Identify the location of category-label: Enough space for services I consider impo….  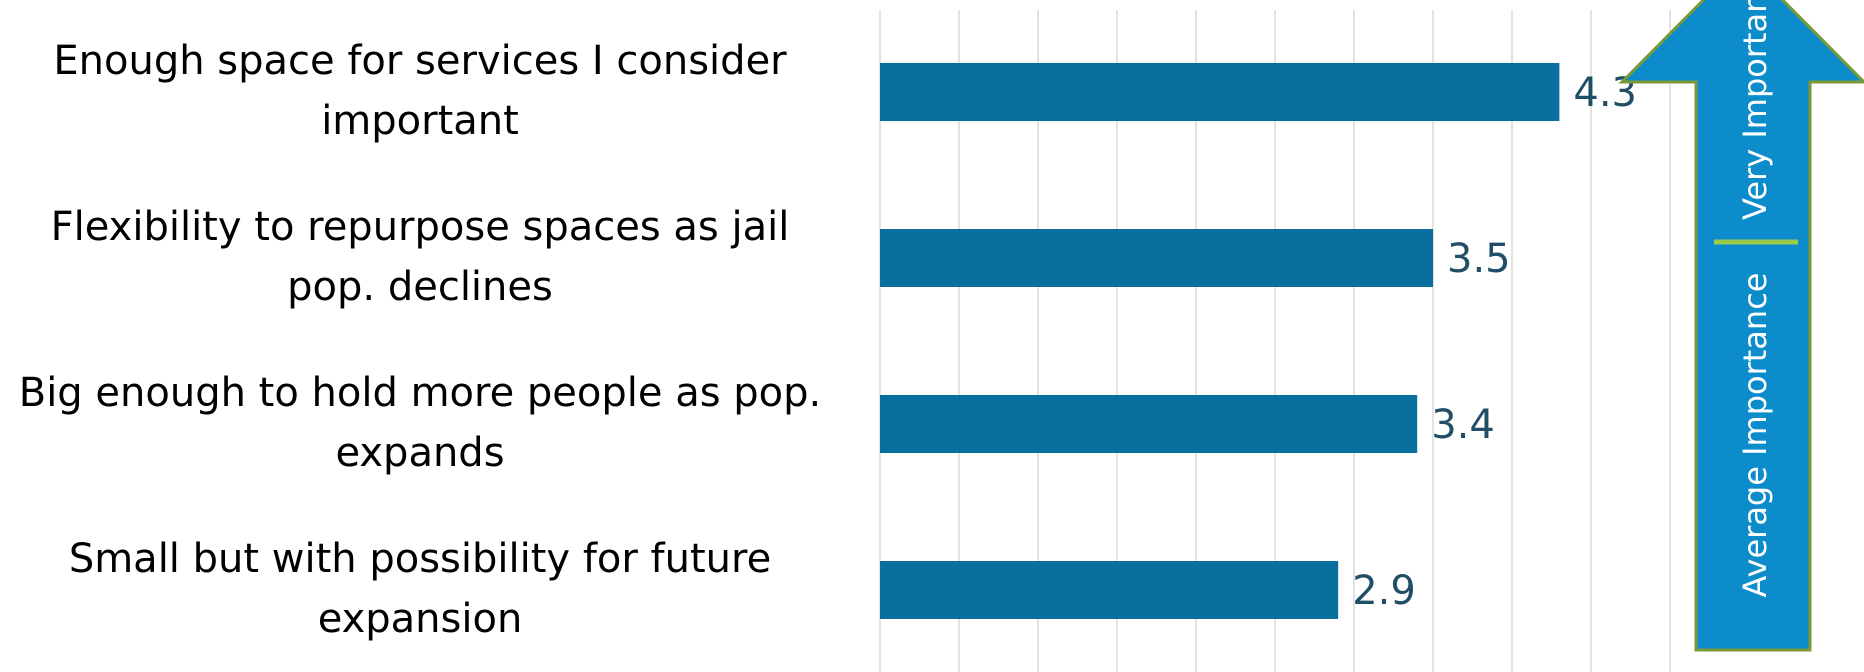
(420, 91).